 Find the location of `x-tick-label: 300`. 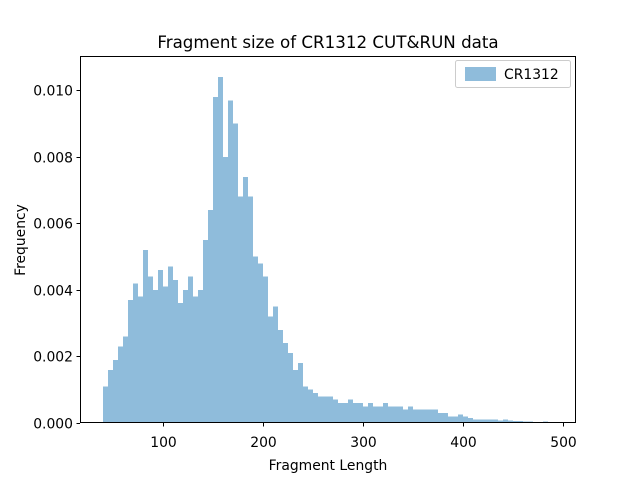

x-tick-label: 300 is located at coordinates (363, 443).